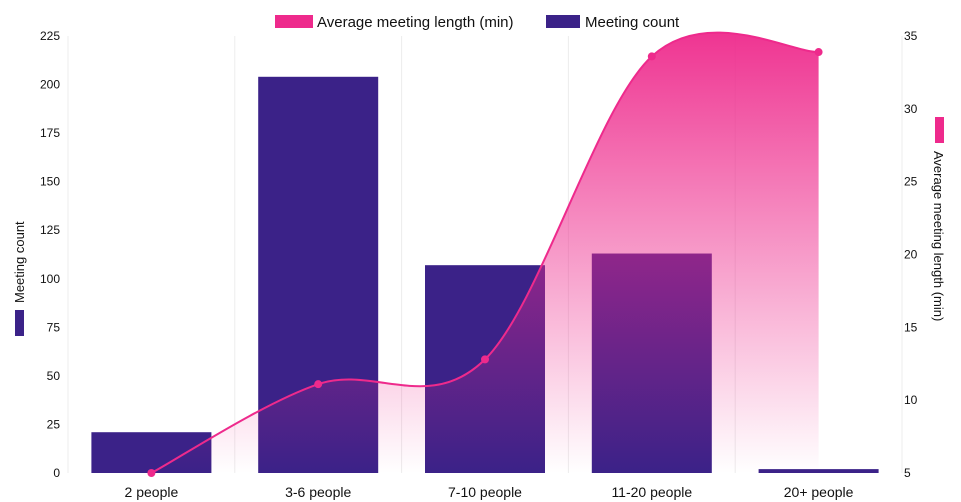 The width and height of the screenshot is (961, 502). I want to click on right-tick-label: 25, so click(911, 182).